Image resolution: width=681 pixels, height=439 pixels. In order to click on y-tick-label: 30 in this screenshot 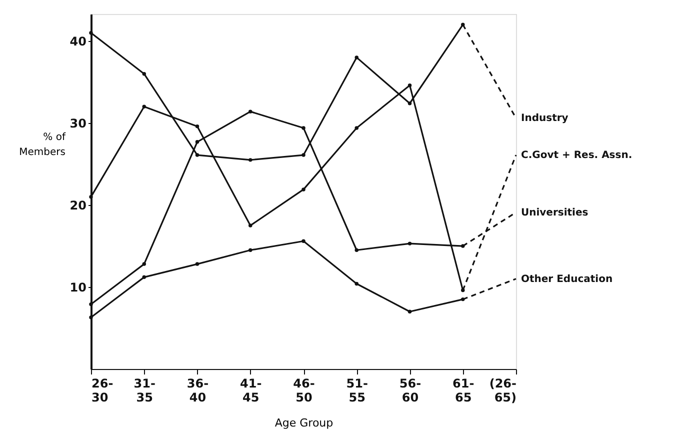, I will do `click(78, 123)`.